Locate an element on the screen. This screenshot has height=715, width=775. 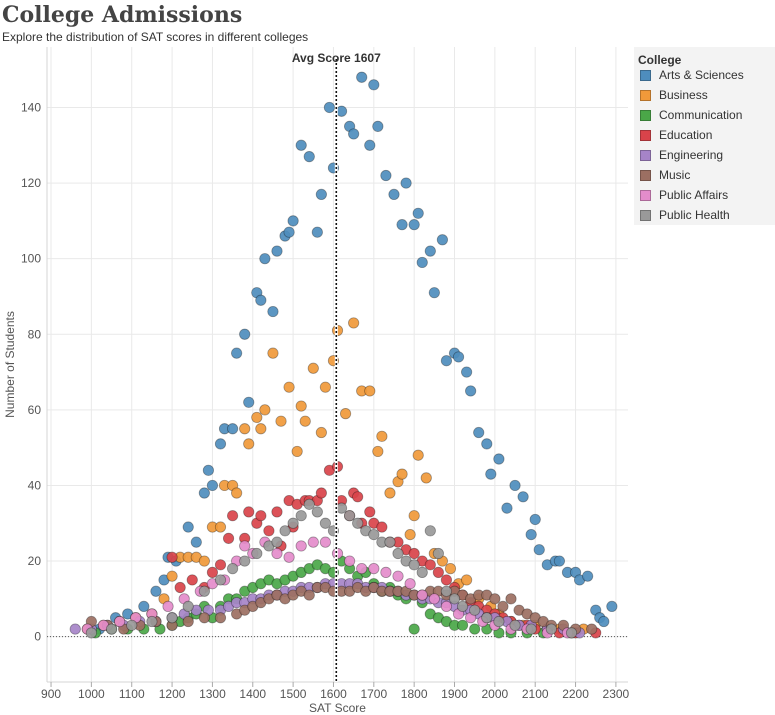
legend-item: Communication is located at coordinates (691, 115).